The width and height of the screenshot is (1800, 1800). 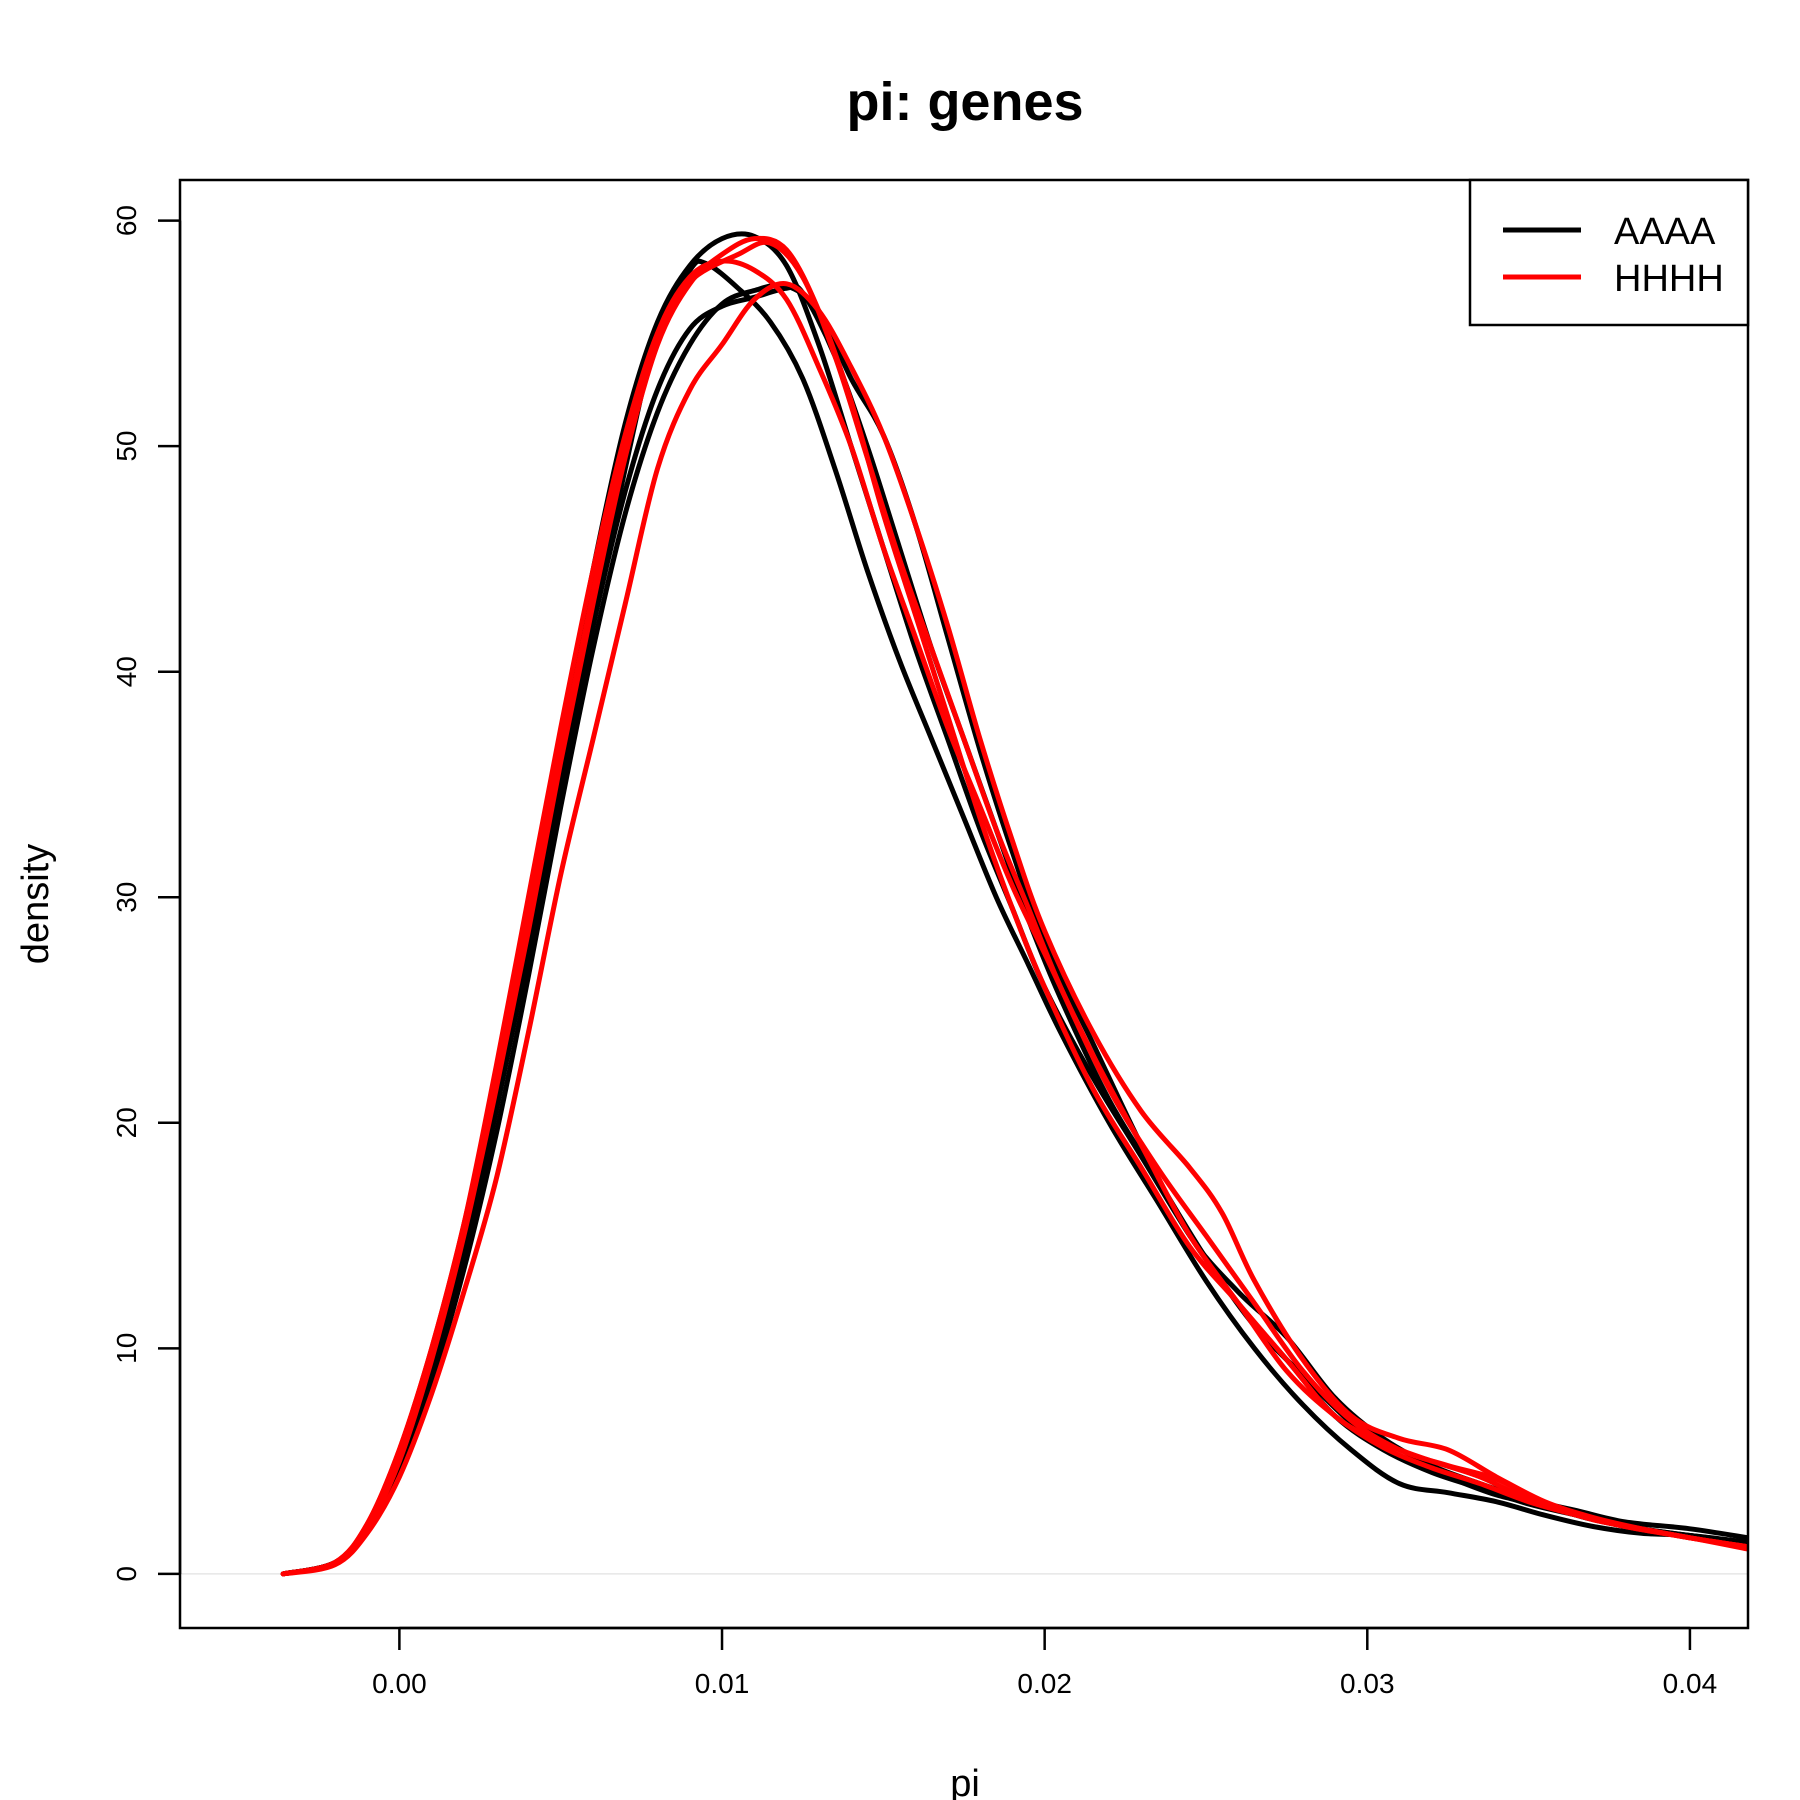 I want to click on chart-title: pi: genes, so click(x=964, y=102).